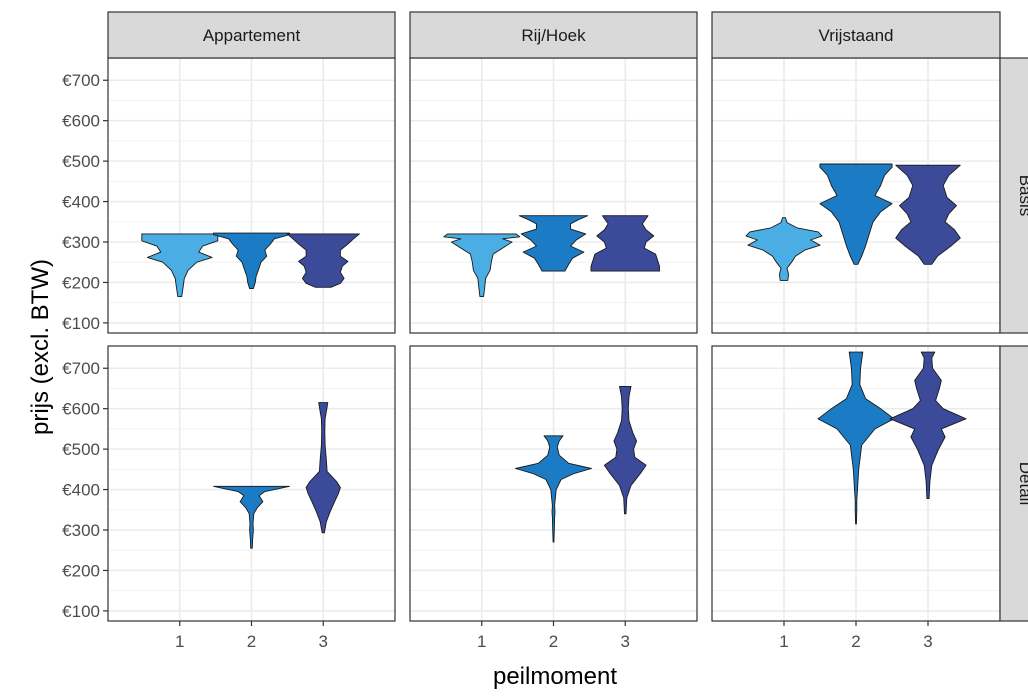 This screenshot has height=696, width=1028. Describe the element at coordinates (555, 676) in the screenshot. I see `x-axis-title: peilmoment` at that location.